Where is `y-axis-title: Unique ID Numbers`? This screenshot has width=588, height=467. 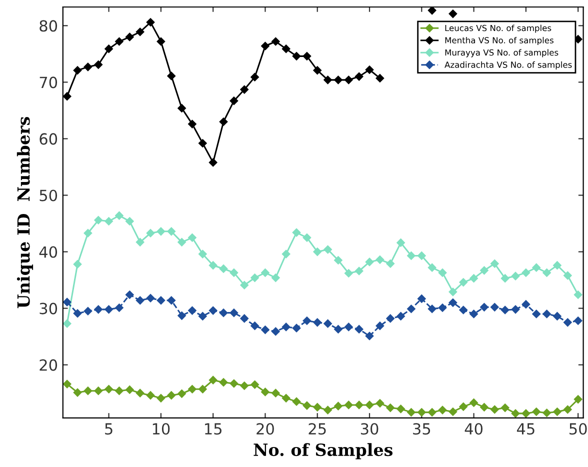
y-axis-title: Unique ID Numbers is located at coordinates (25, 212).